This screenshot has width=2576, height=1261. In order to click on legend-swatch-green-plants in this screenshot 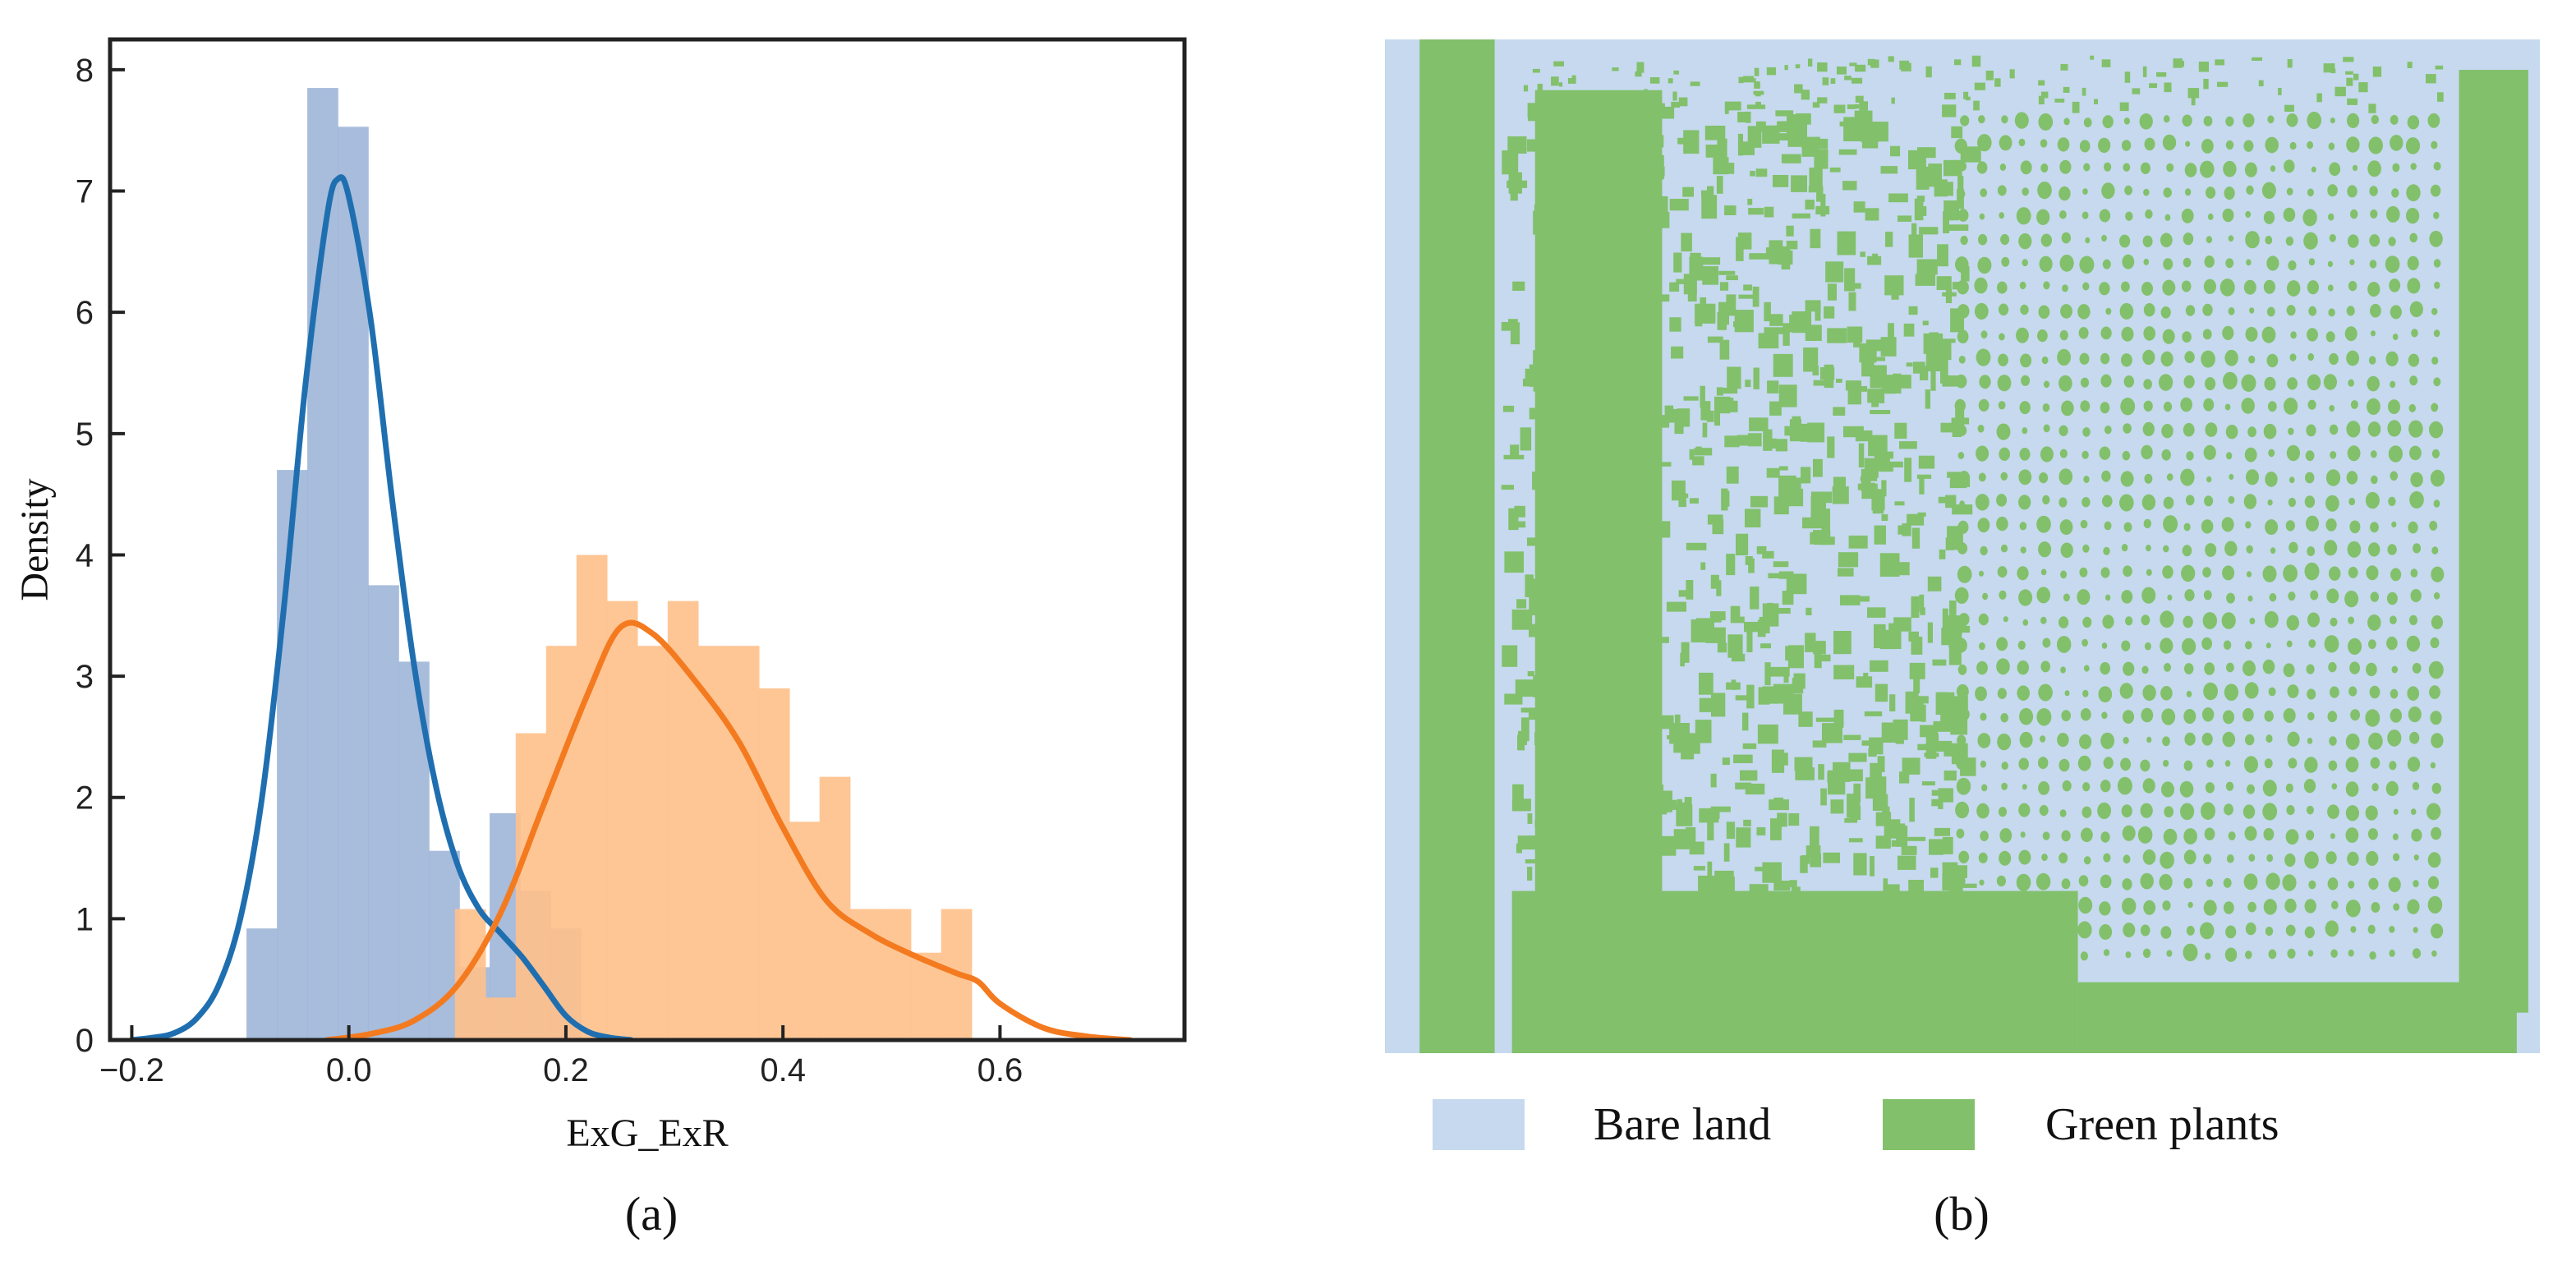, I will do `click(1929, 1124)`.